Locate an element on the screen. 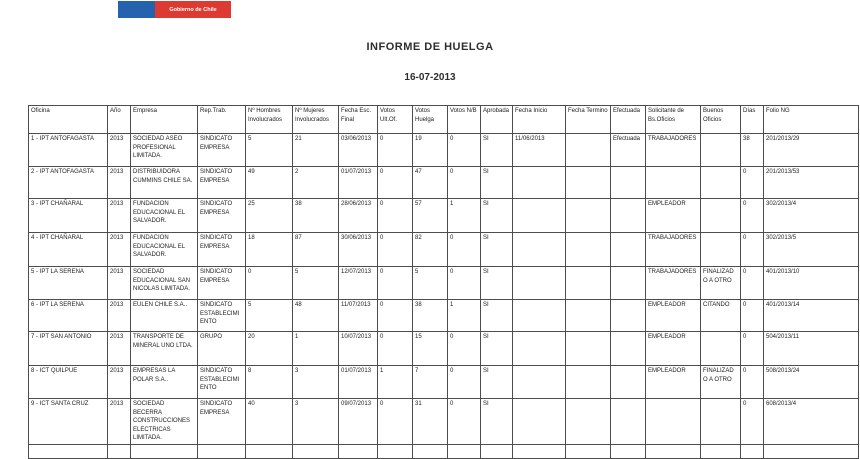 This screenshot has width=860, height=459. table-cell: 1 - IPT ANTOFAGASTA is located at coordinates (68, 150).